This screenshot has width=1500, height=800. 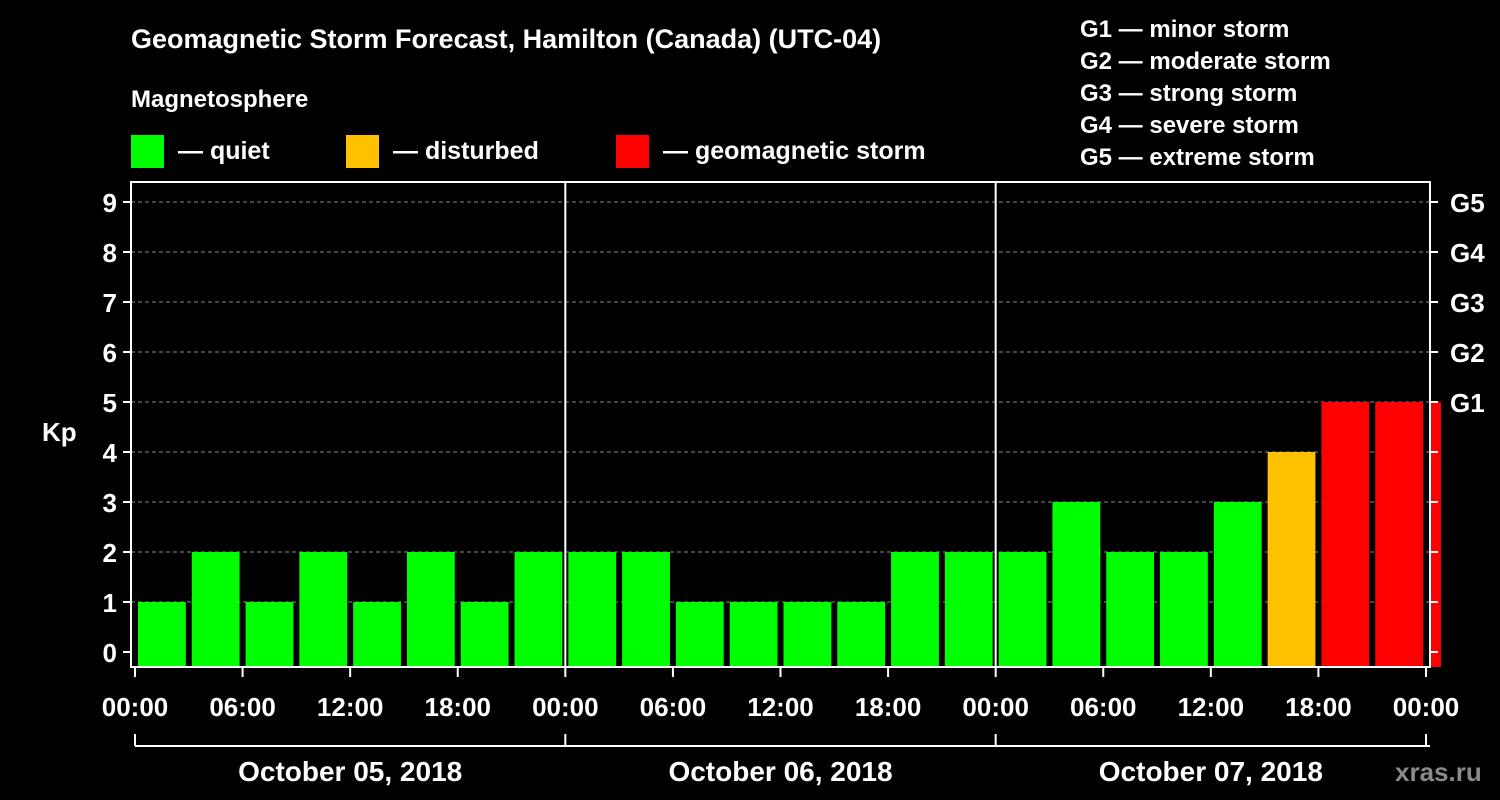 I want to click on y-tick-label: 2, so click(x=110, y=553).